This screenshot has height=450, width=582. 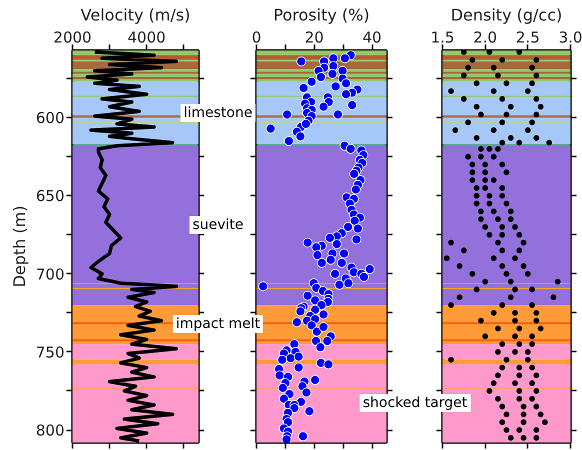 What do you see at coordinates (321, 15) in the screenshot?
I see `x-axis-title: Porosity (%)` at bounding box center [321, 15].